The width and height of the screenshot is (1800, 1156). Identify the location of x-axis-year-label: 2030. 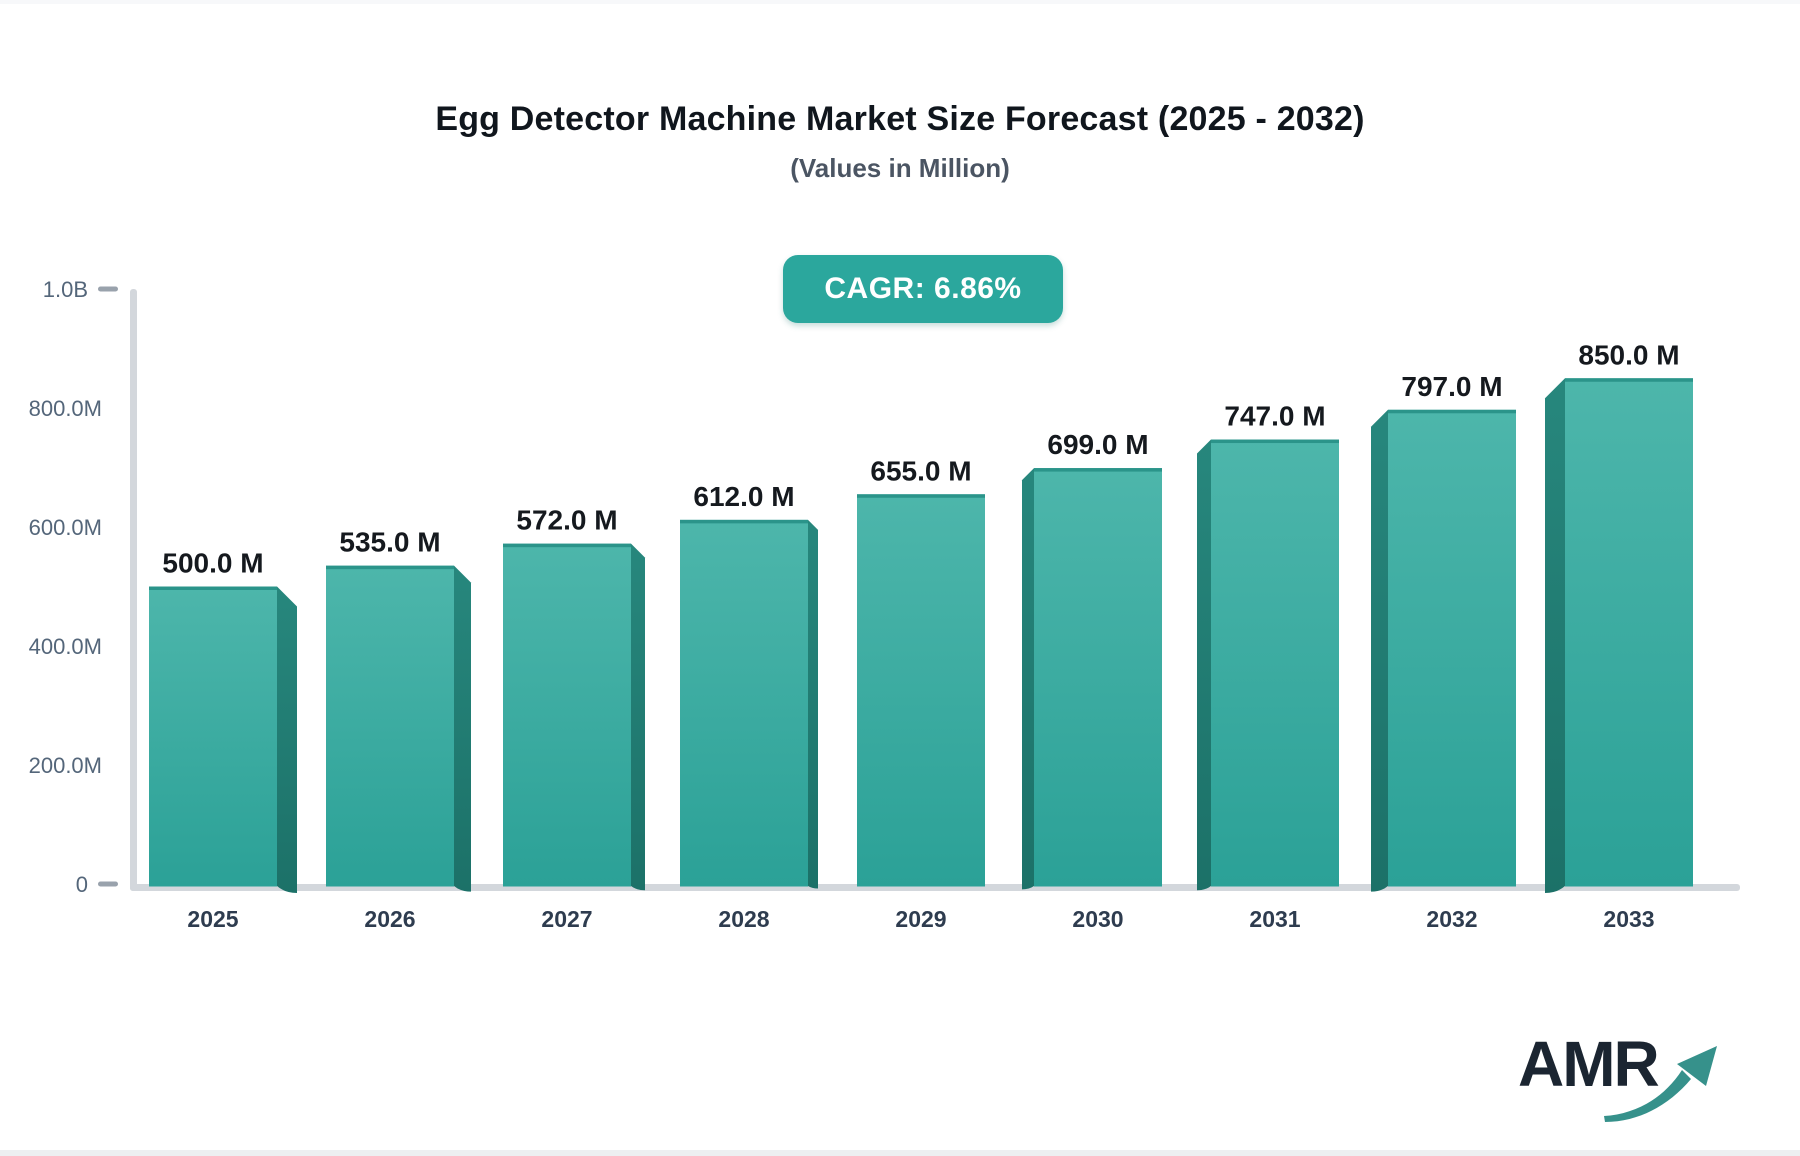
(1097, 919).